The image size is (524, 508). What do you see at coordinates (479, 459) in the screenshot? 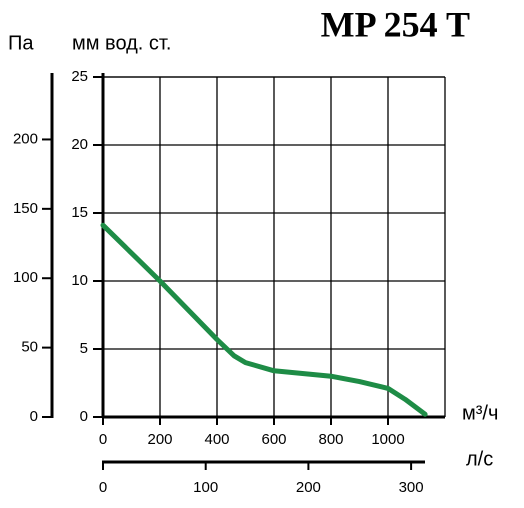
I see `ls-axis-label: л/с` at bounding box center [479, 459].